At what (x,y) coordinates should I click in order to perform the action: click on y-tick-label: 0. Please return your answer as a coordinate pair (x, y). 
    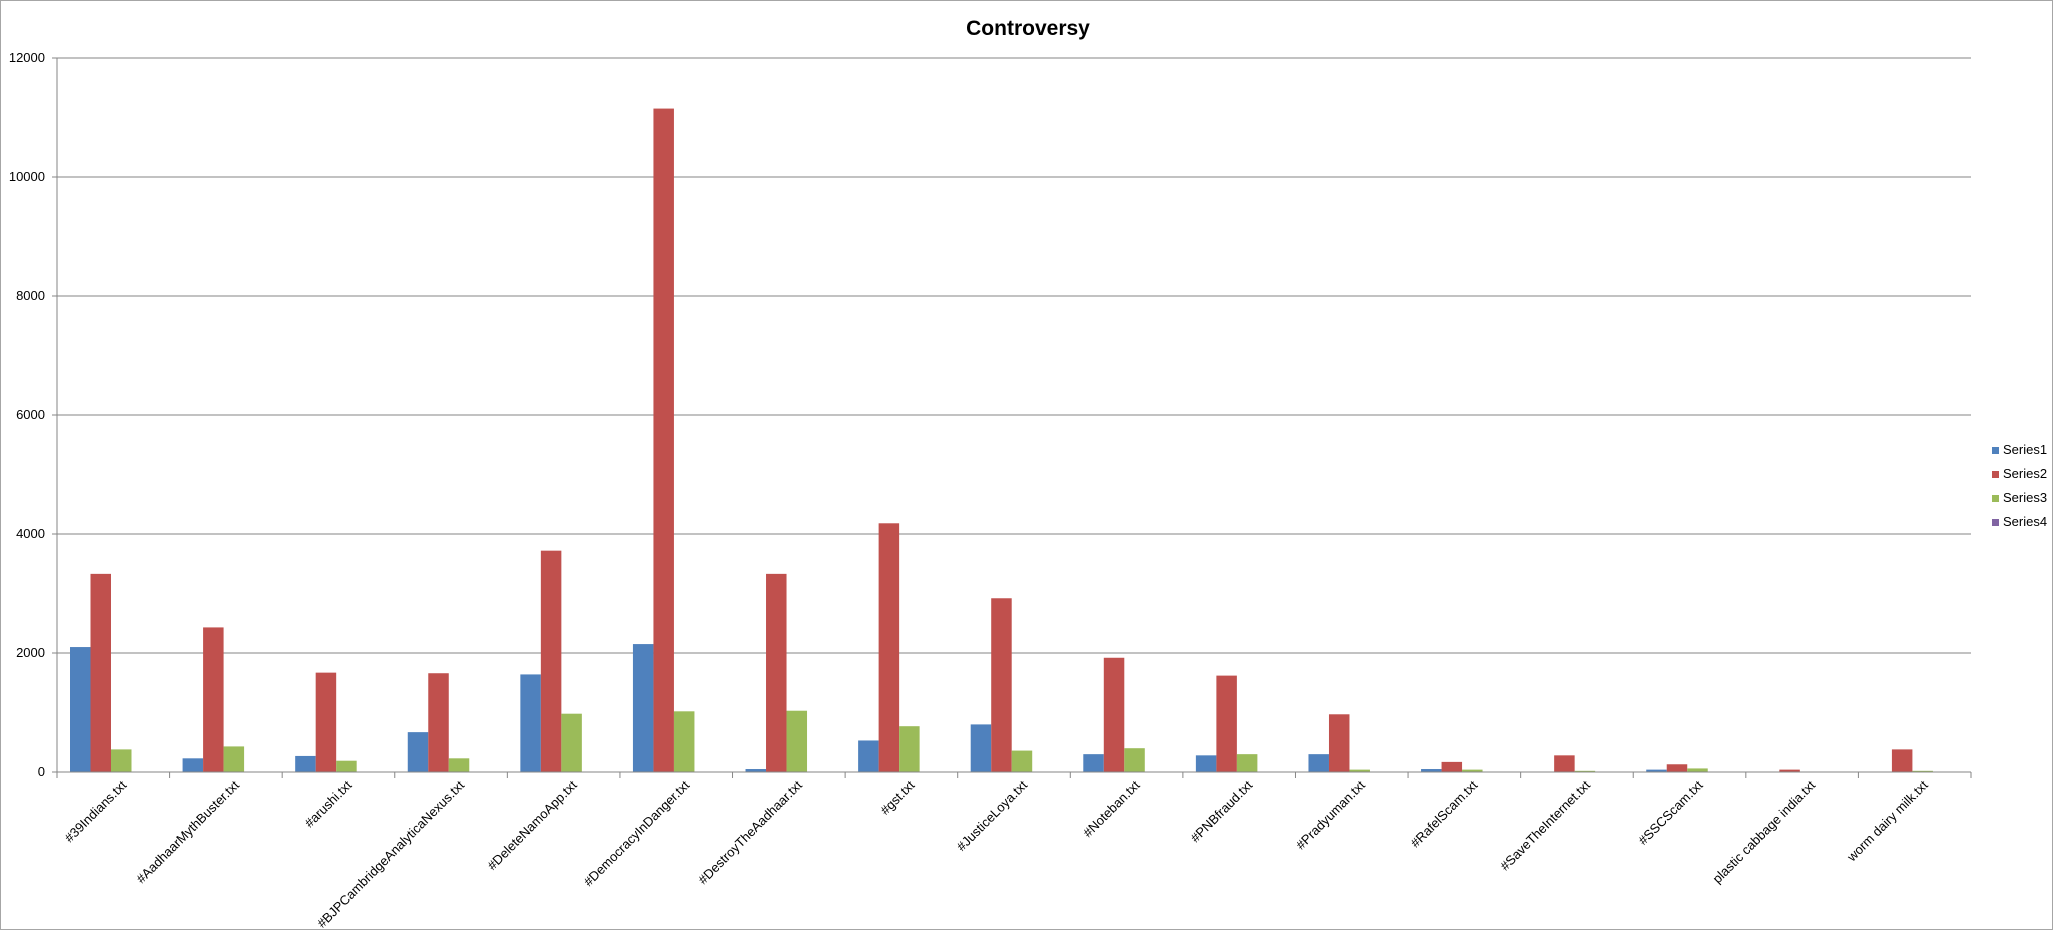
    Looking at the image, I should click on (41, 771).